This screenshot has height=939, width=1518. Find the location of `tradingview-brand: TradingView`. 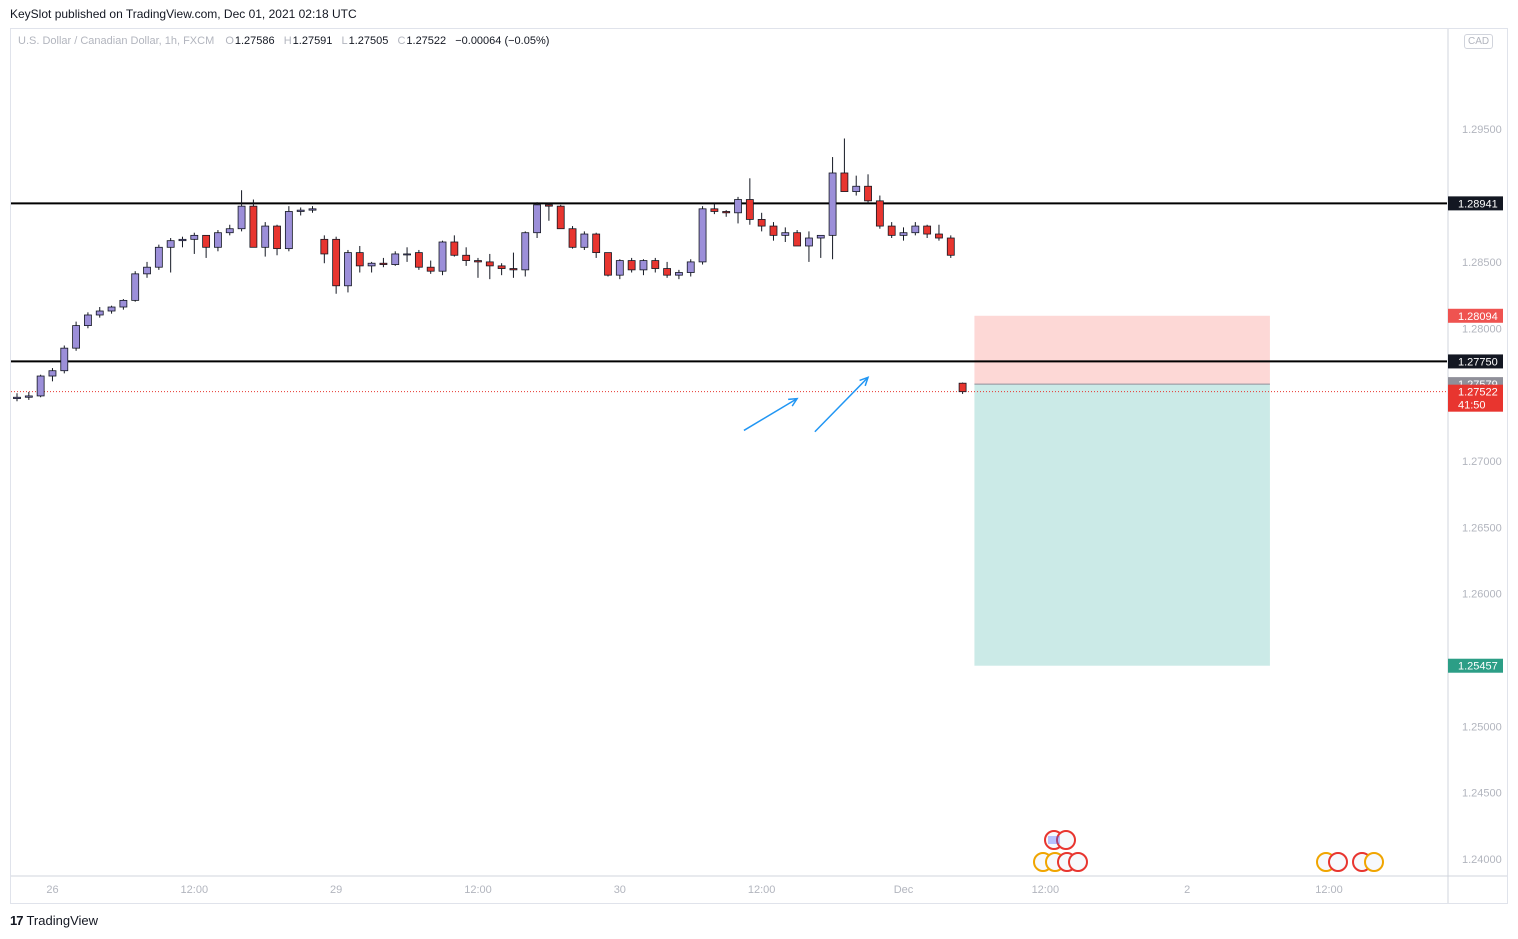

tradingview-brand: TradingView is located at coordinates (62, 920).